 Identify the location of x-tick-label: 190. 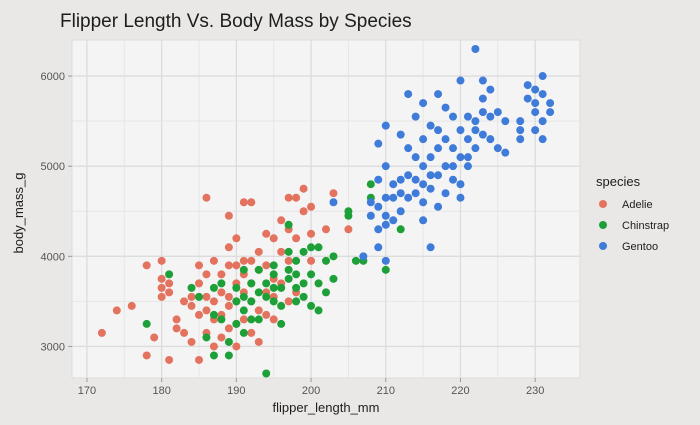
(236, 391).